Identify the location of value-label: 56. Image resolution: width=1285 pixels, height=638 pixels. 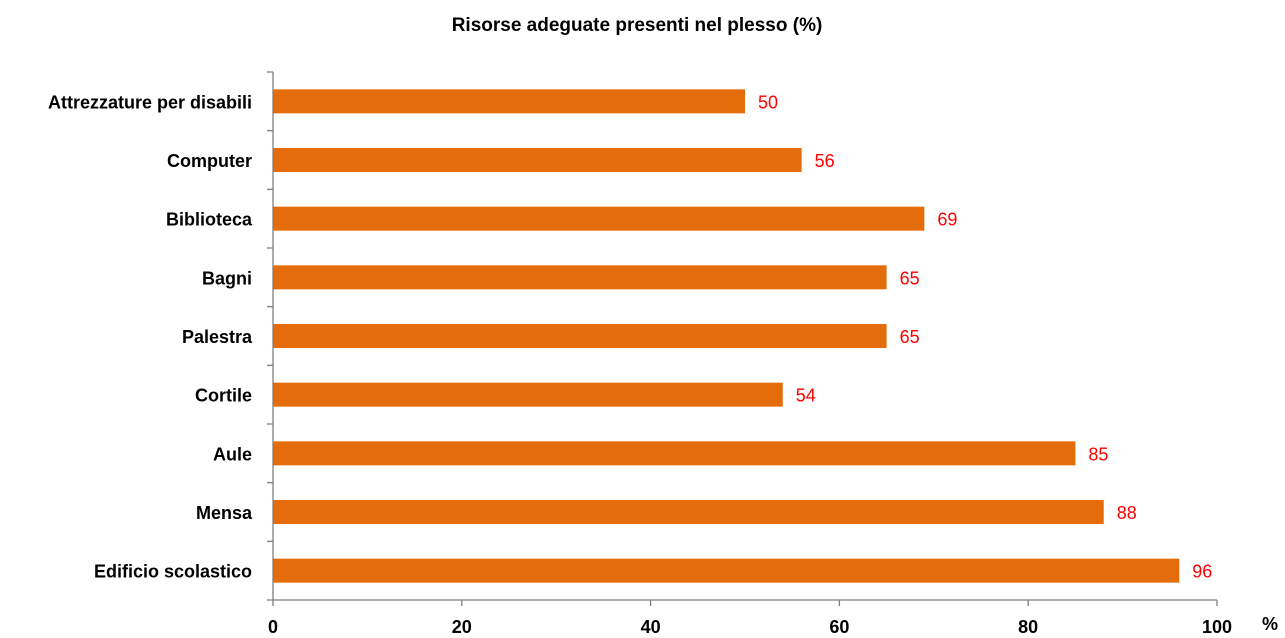
(825, 161).